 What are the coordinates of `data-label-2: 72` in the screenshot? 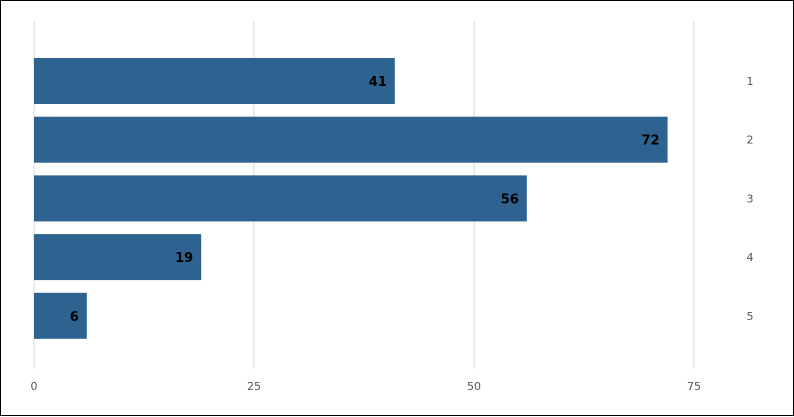 It's located at (651, 141).